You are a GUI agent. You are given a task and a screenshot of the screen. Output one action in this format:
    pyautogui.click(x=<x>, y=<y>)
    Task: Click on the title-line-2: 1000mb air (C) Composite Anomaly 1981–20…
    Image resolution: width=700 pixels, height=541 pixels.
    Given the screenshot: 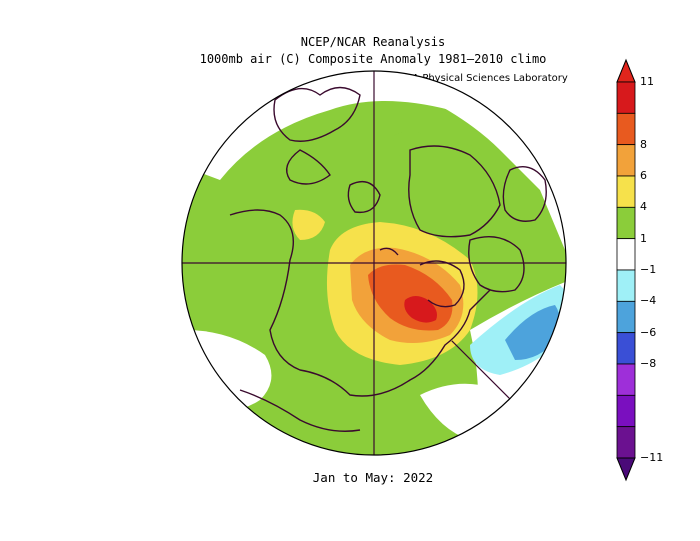 What is the action you would take?
    pyautogui.click(x=373, y=59)
    